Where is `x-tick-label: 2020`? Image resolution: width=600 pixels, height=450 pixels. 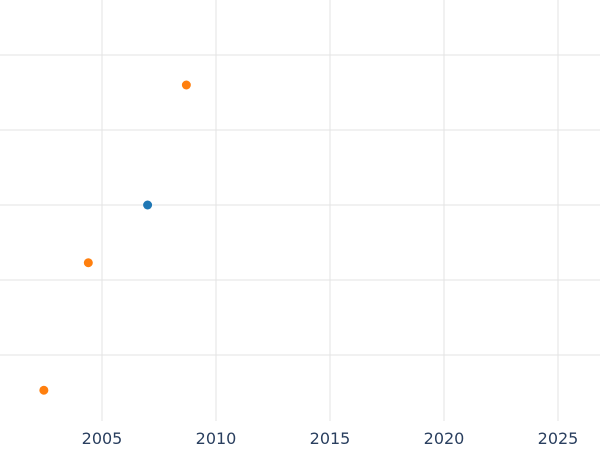
x-tick-label: 2020 is located at coordinates (444, 438).